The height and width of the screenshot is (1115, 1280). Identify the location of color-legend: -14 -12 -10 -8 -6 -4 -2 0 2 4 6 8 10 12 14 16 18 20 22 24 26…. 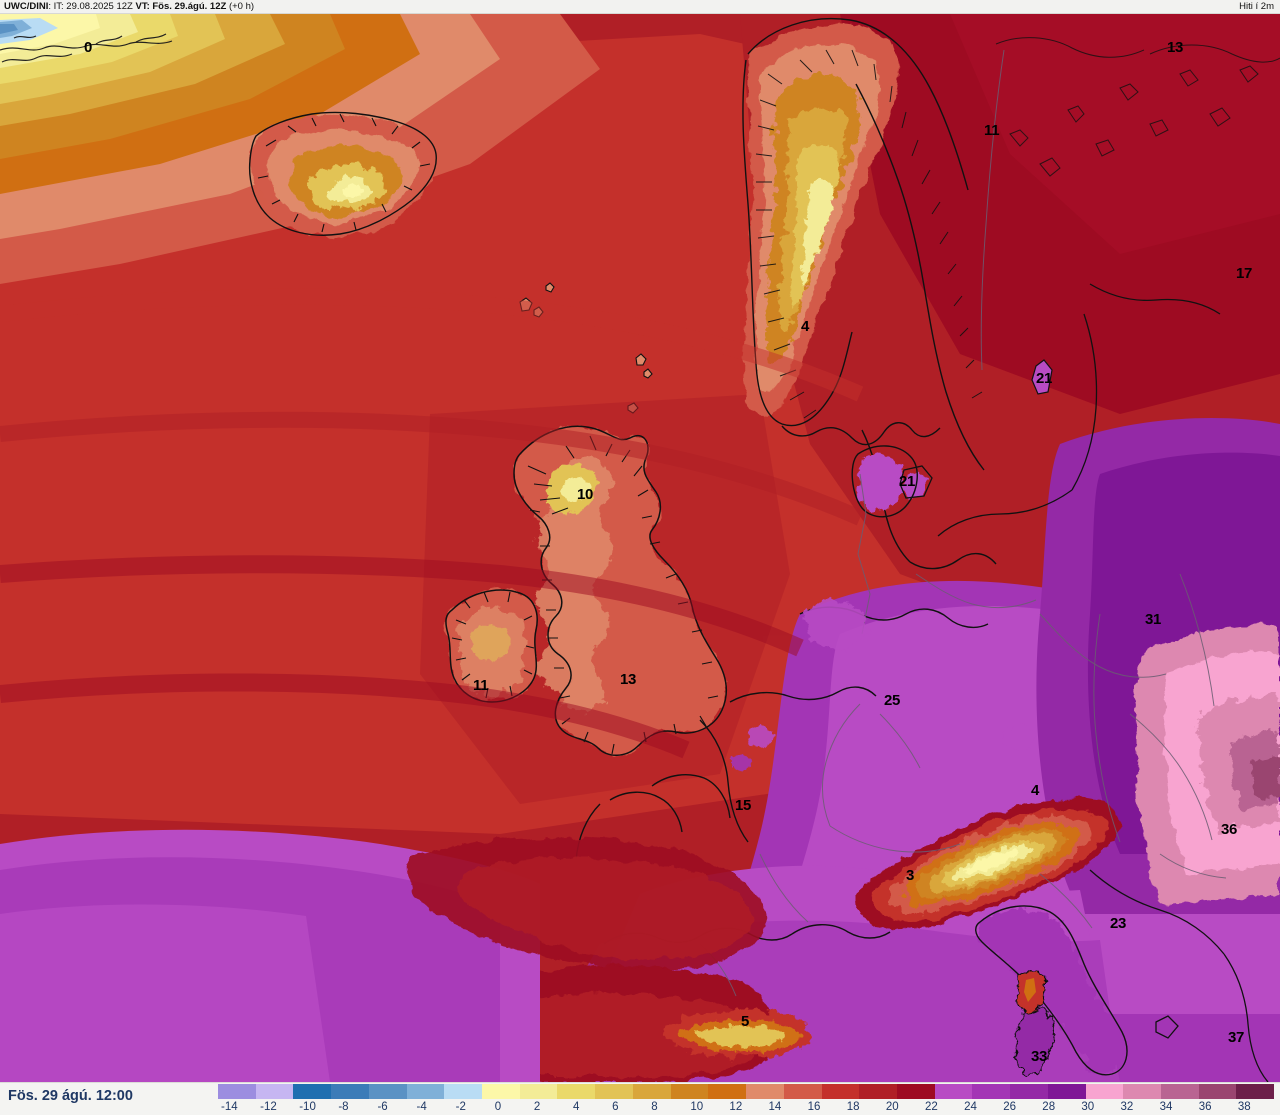
(746, 1099).